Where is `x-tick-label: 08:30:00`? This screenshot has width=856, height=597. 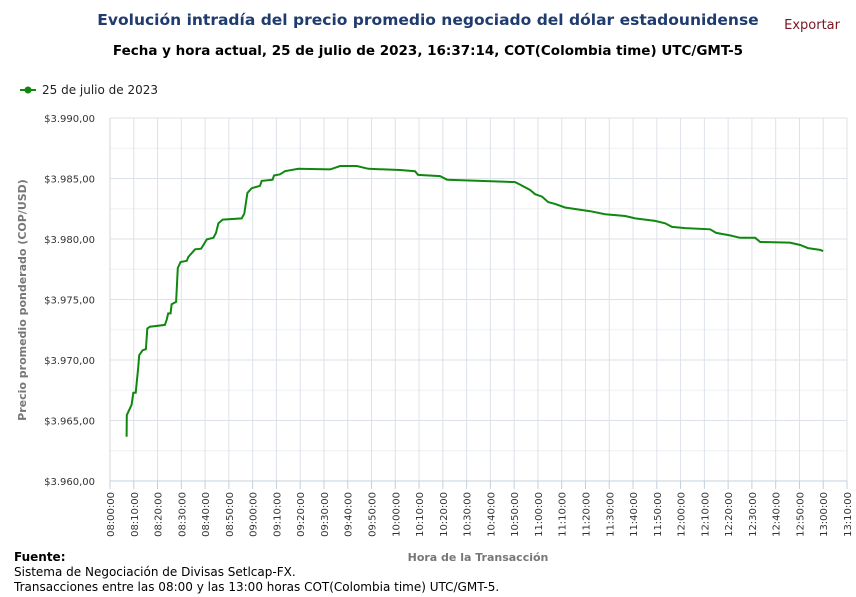
x-tick-label: 08:30:00 is located at coordinates (182, 514).